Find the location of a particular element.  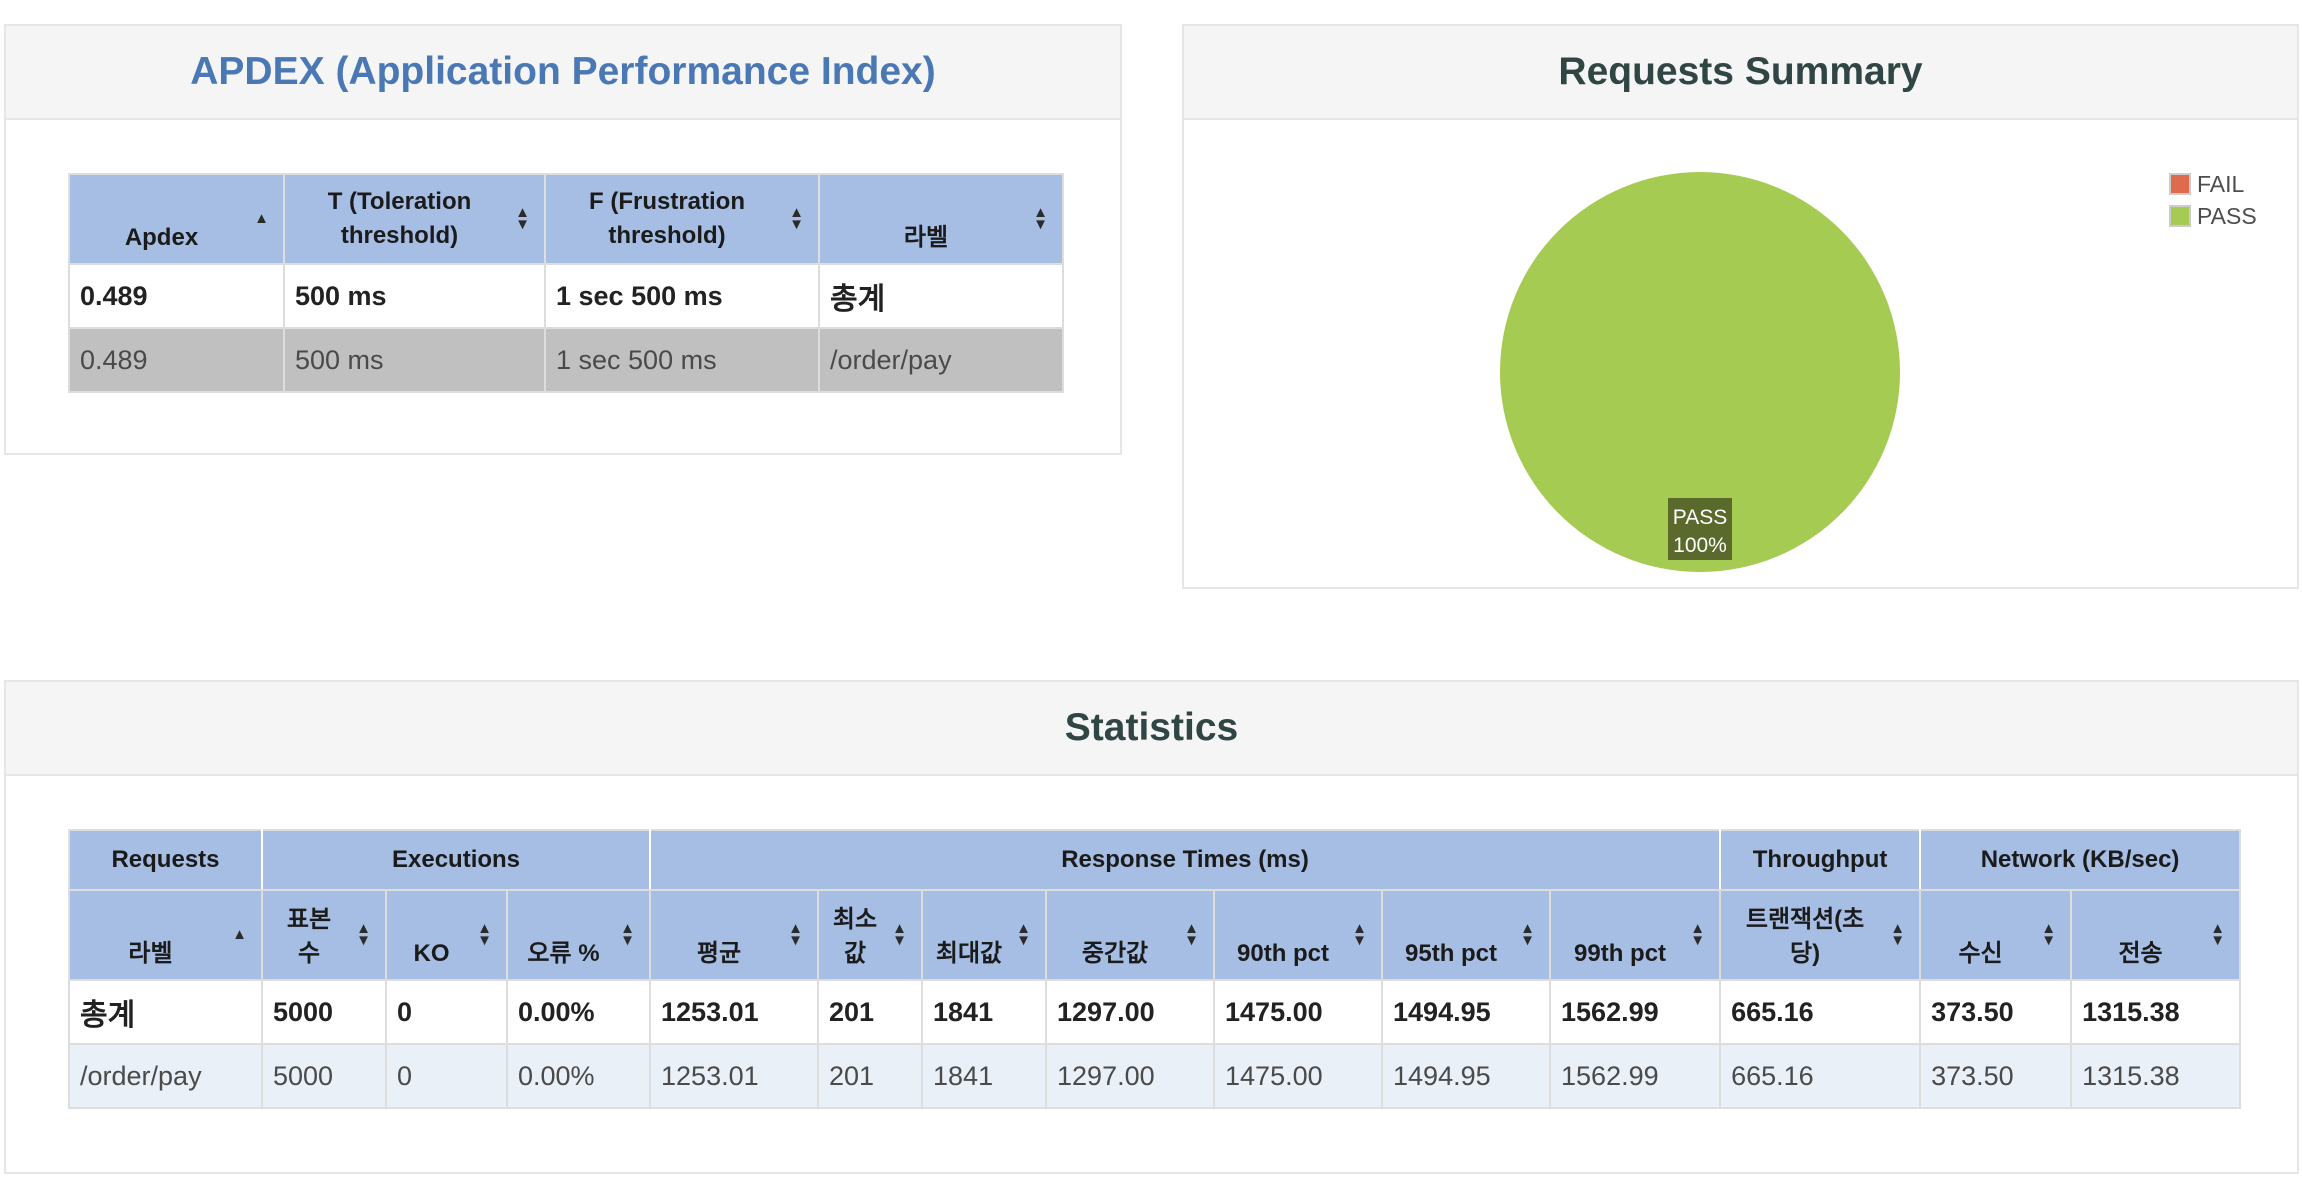

apdex-panel-heading: APDEX (Application Performance Index) is located at coordinates (563, 73).